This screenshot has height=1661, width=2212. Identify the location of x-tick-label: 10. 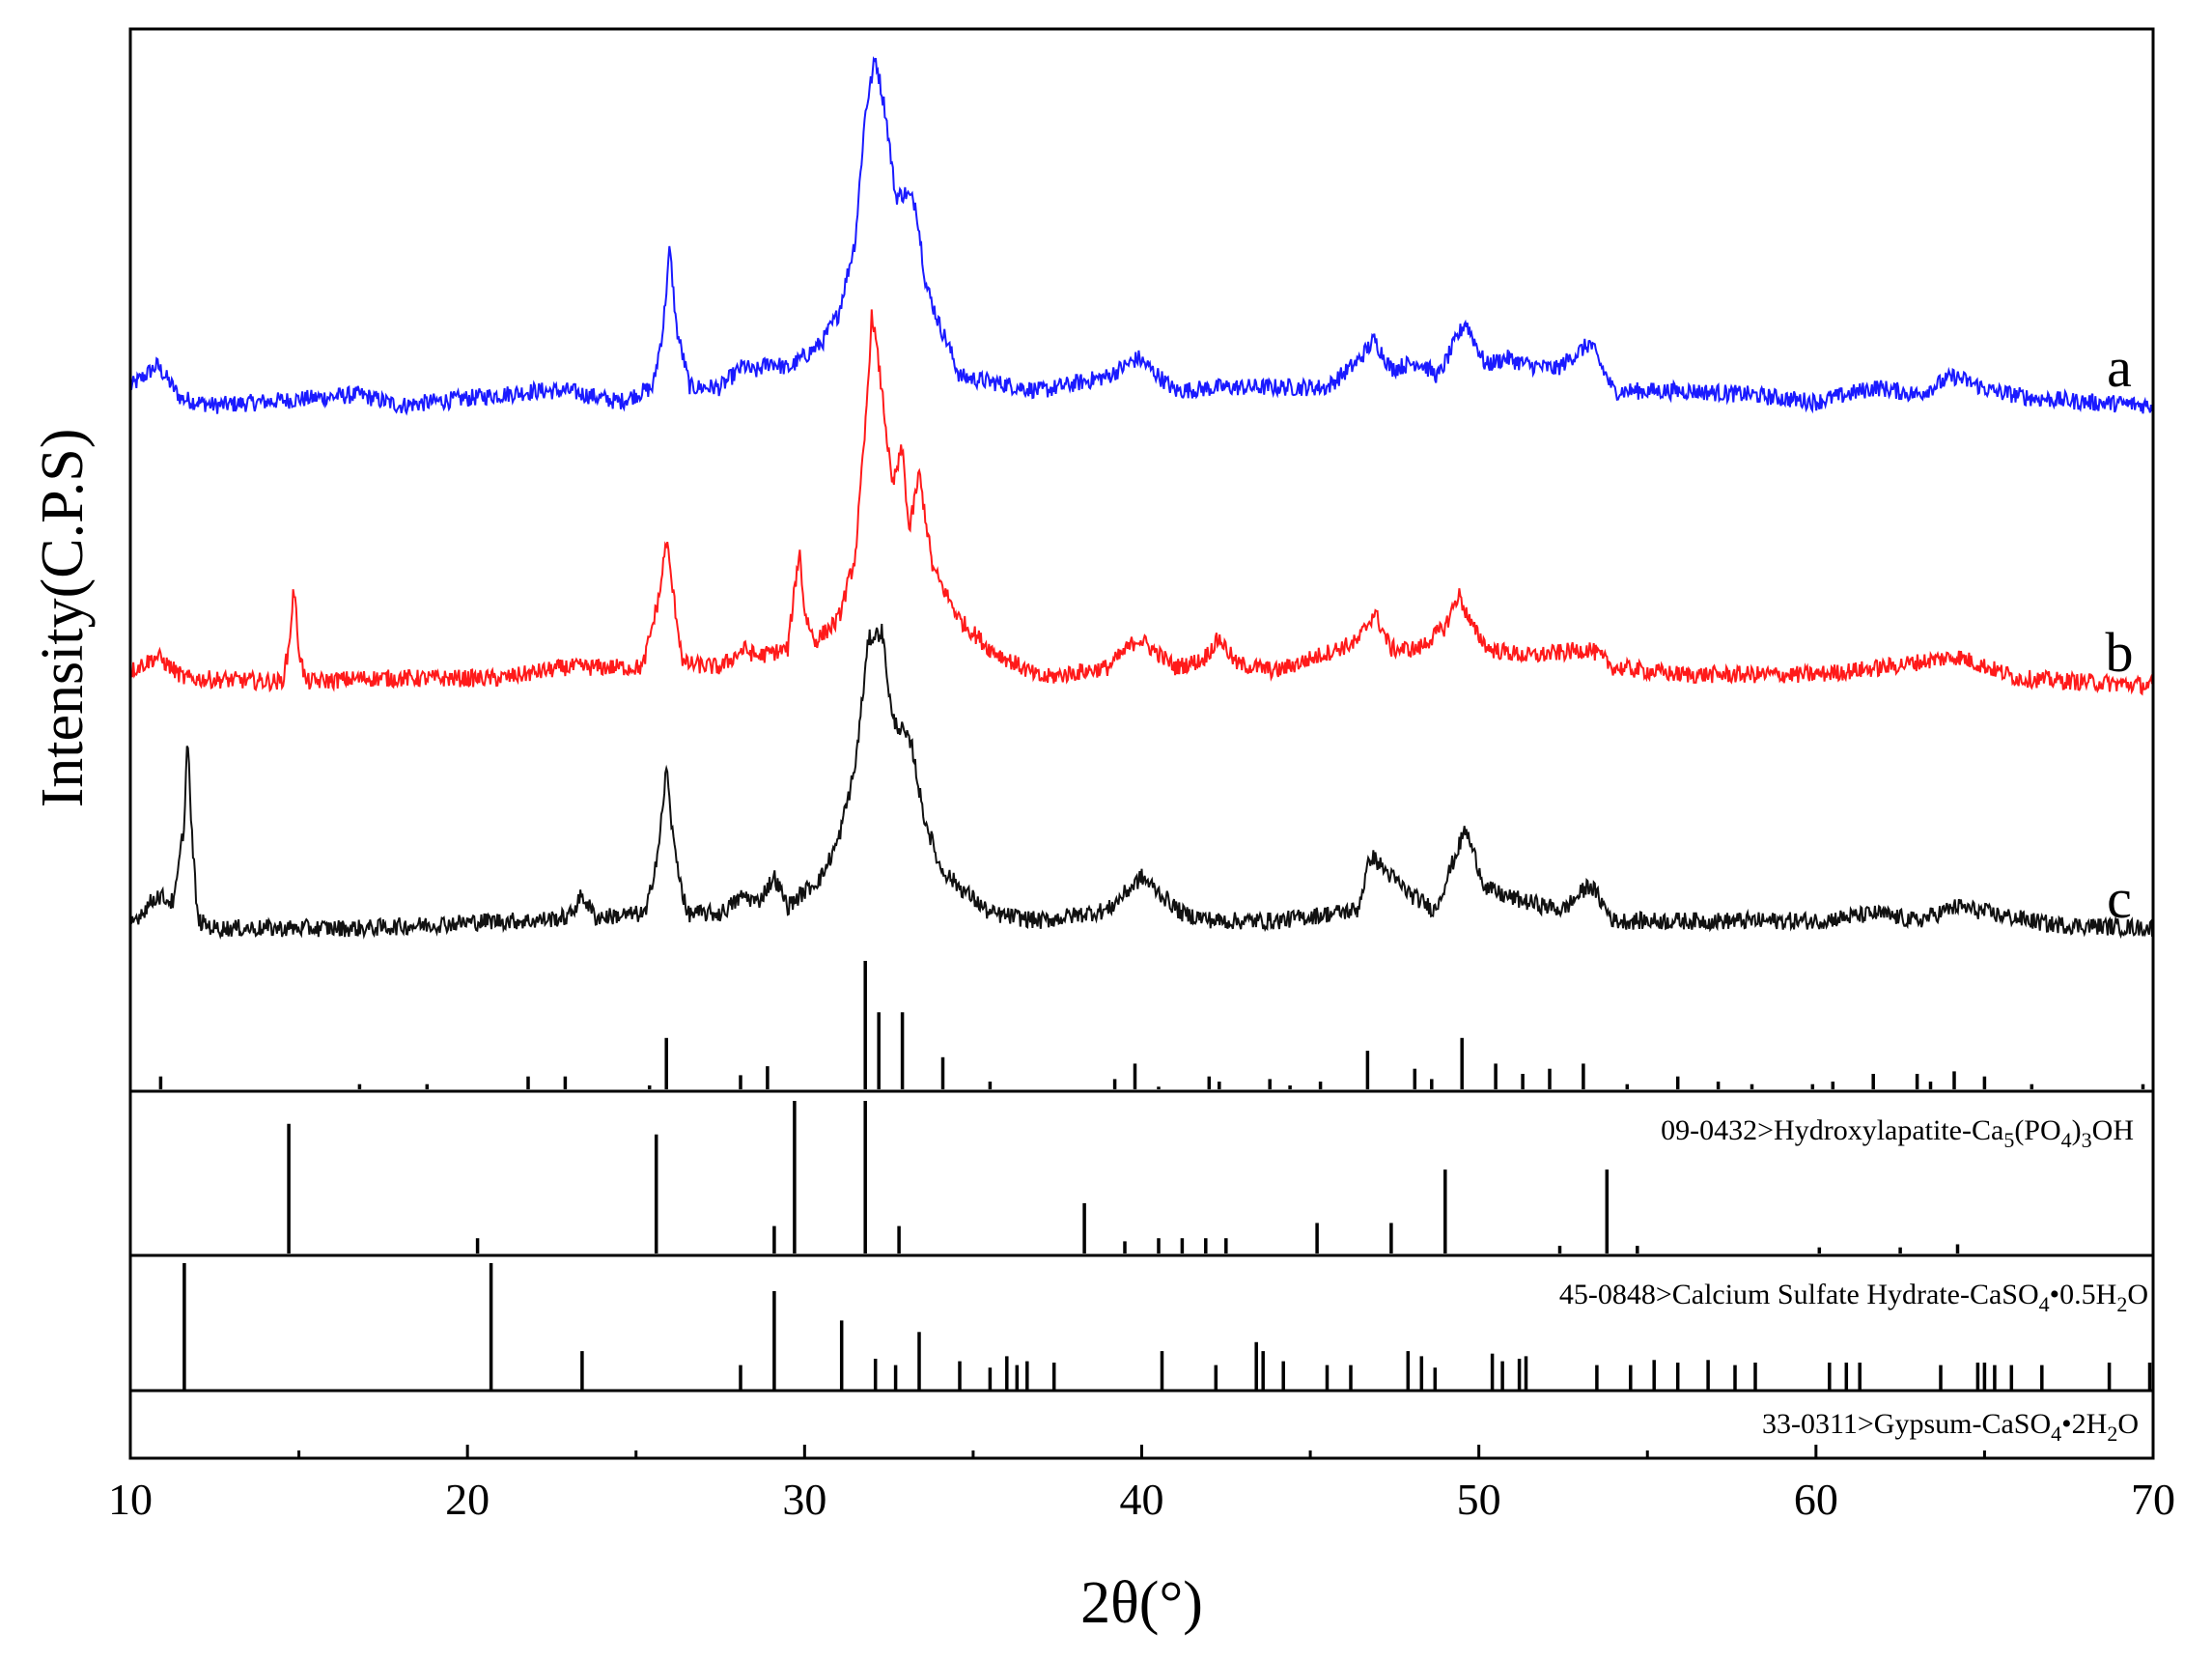
(131, 1499).